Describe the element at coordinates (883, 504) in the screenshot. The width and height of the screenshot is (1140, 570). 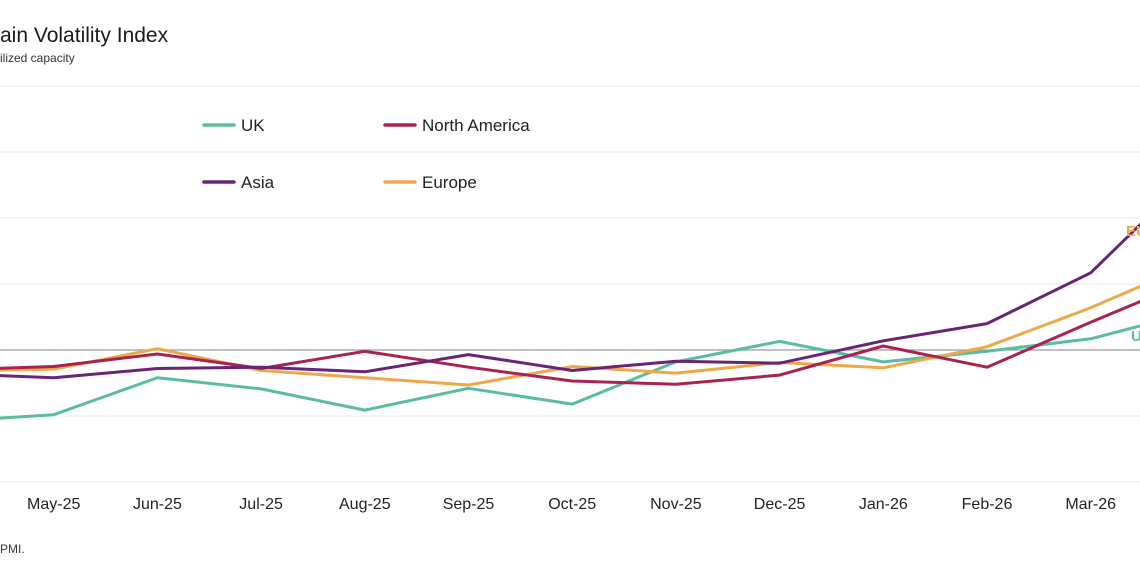
I see `x-tick-label: Jan-26` at that location.